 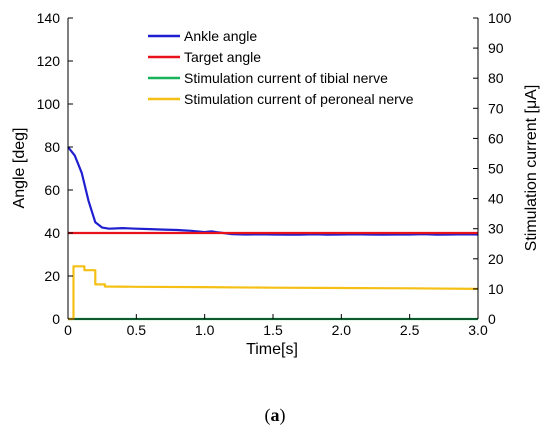 What do you see at coordinates (282, 415) in the screenshot?
I see `caption-close: )` at bounding box center [282, 415].